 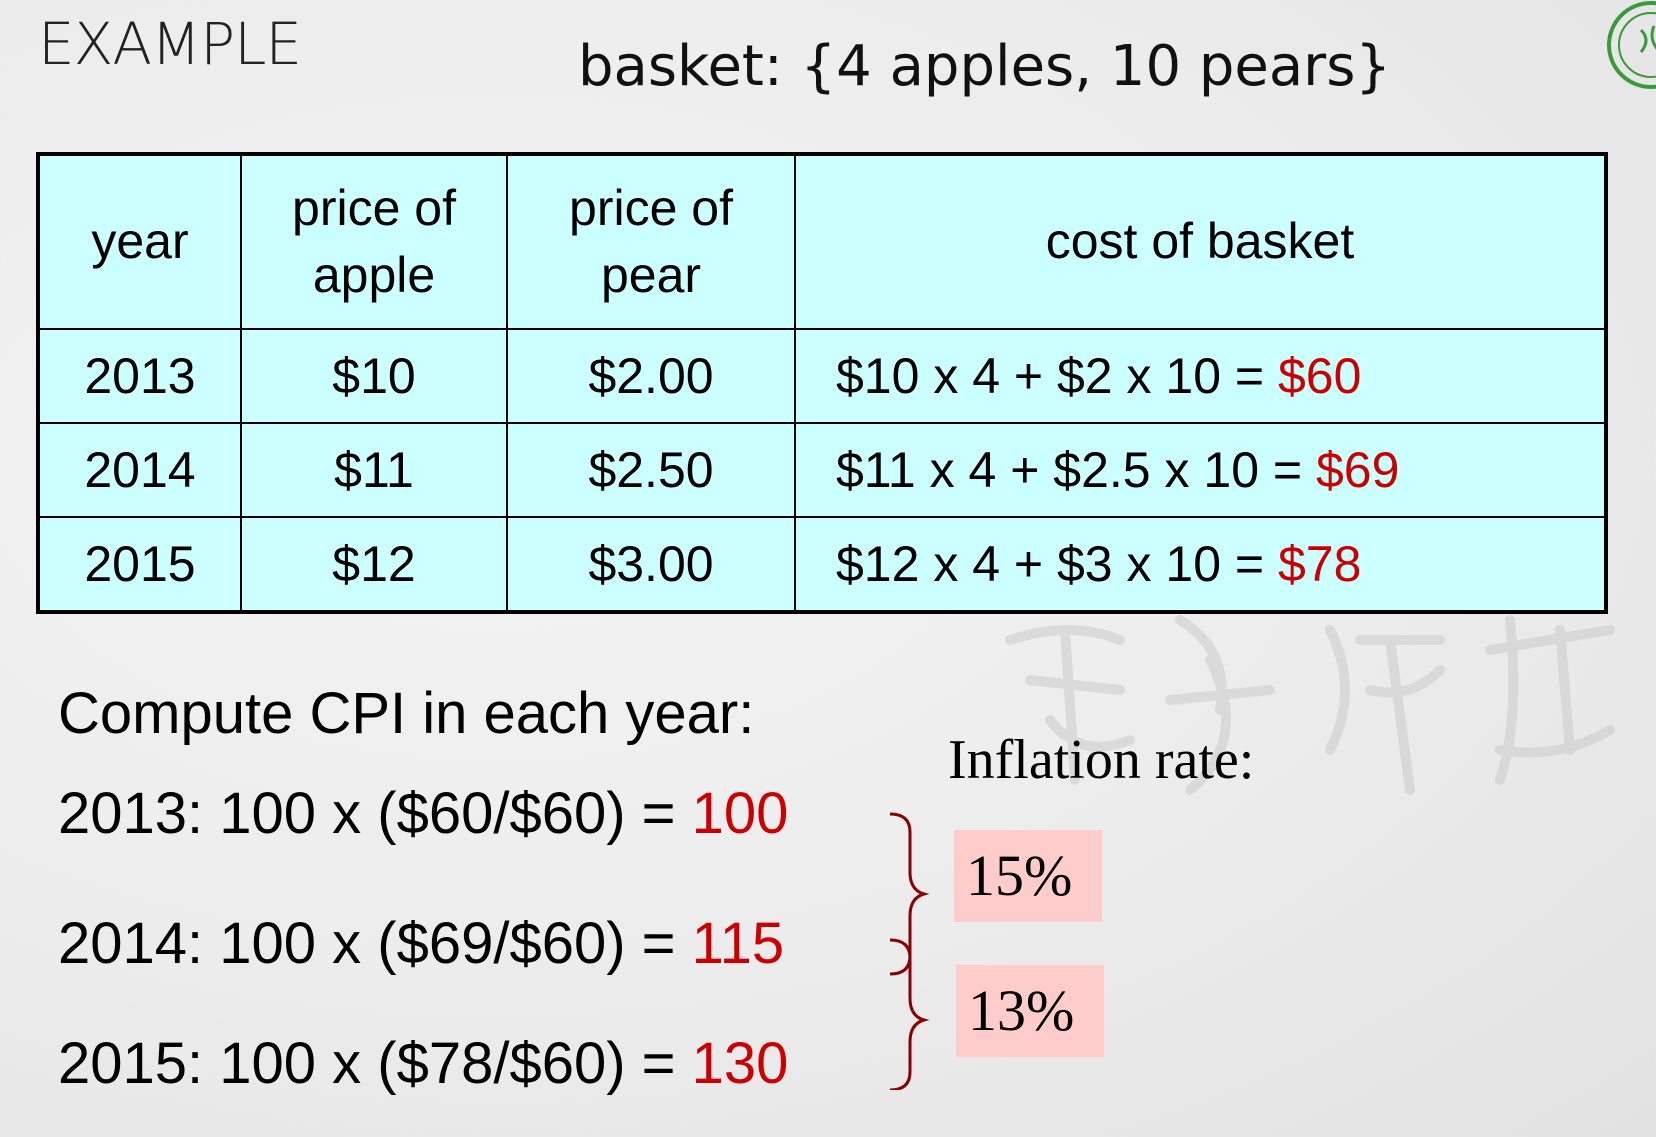 What do you see at coordinates (651, 241) in the screenshot?
I see `header-pear-price: price of pear` at bounding box center [651, 241].